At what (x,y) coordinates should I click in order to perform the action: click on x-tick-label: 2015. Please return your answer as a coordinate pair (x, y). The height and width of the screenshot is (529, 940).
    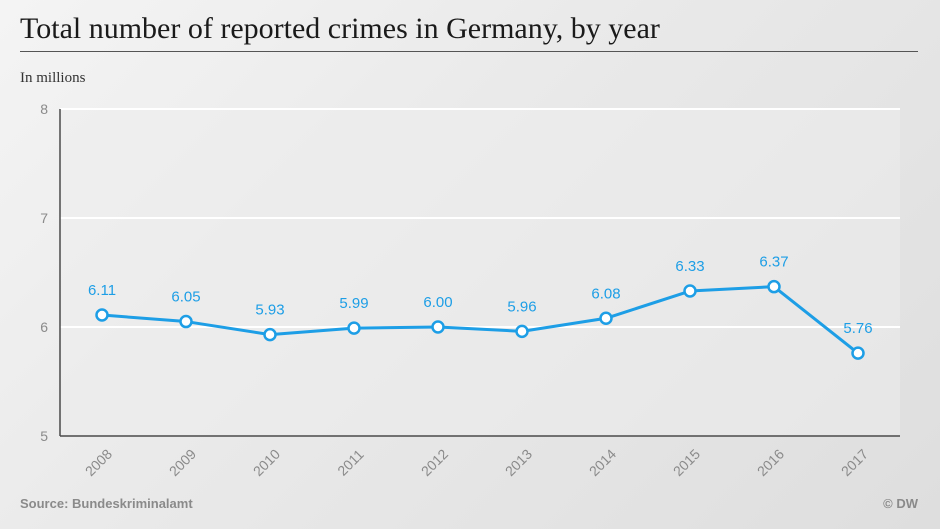
    Looking at the image, I should click on (686, 462).